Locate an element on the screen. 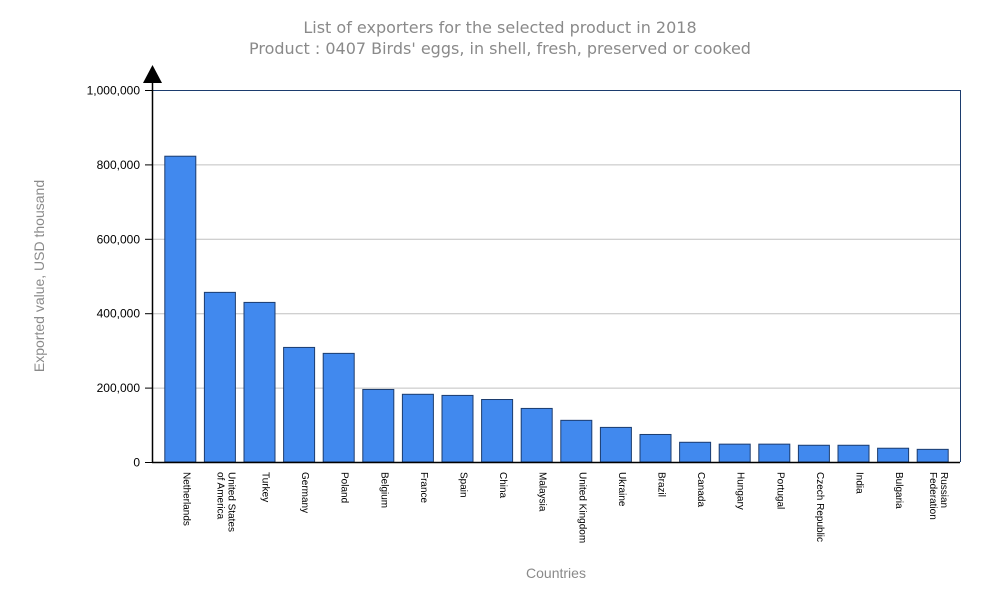 This screenshot has width=1000, height=600. x-tick-label: Canada is located at coordinates (700, 489).